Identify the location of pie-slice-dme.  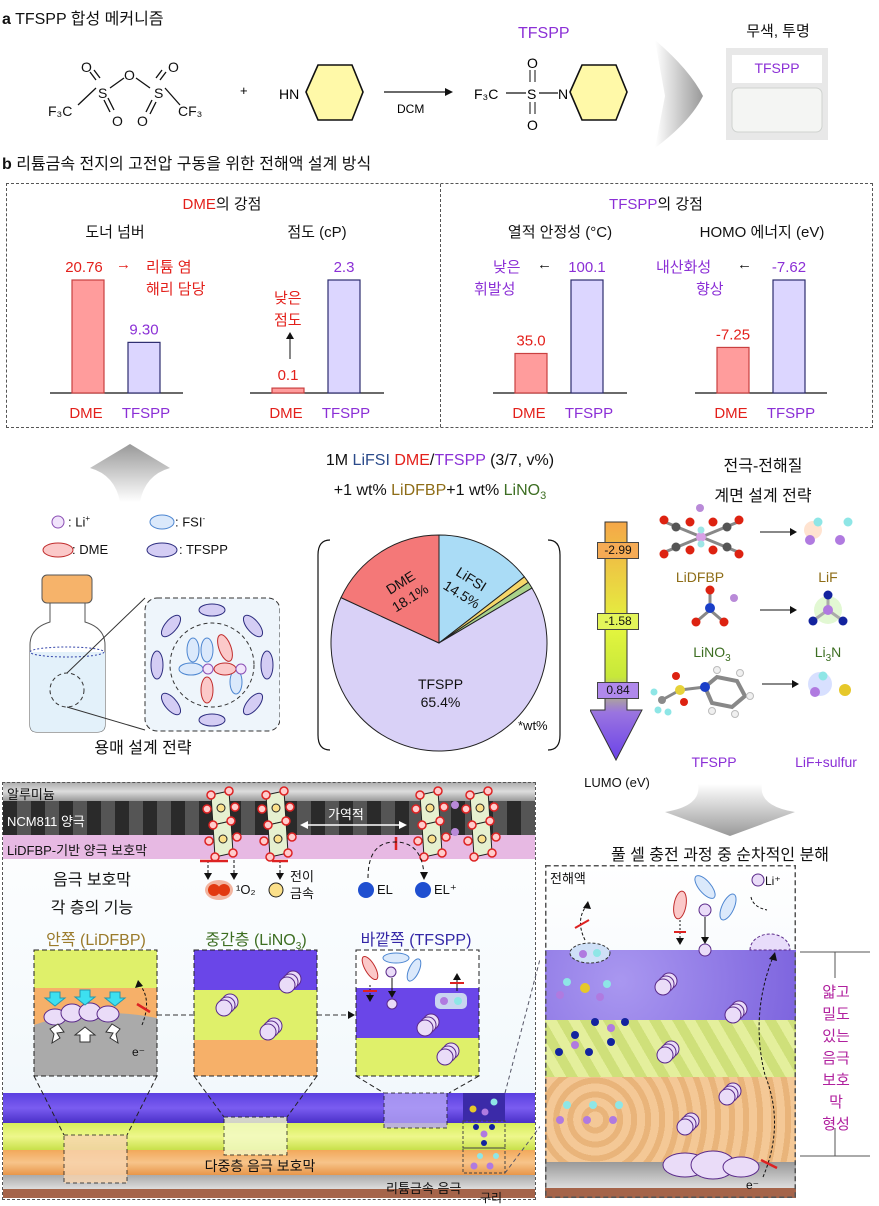
(390, 589).